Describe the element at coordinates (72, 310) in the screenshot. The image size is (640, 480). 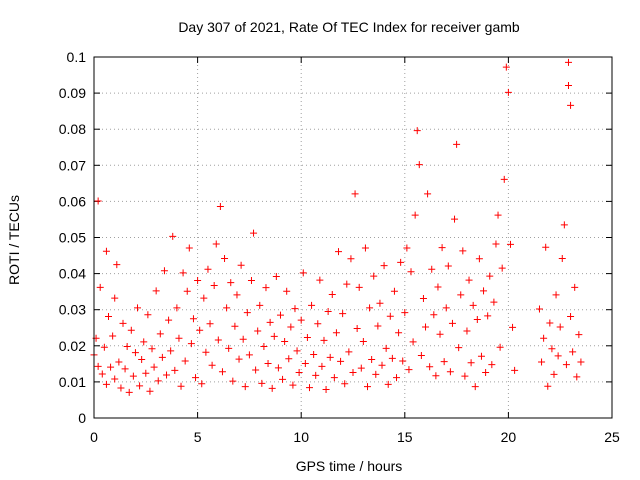
I see `y-tick-label: 0.03` at that location.